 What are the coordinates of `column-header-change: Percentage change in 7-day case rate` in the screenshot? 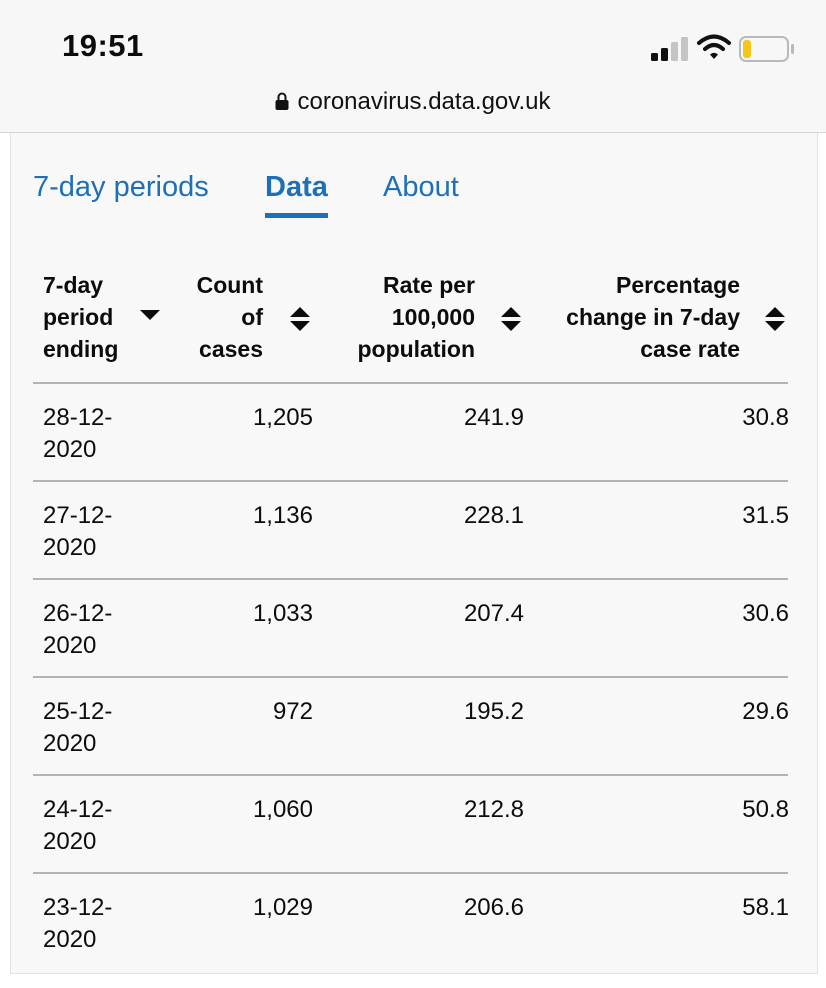 It's located at (653, 317).